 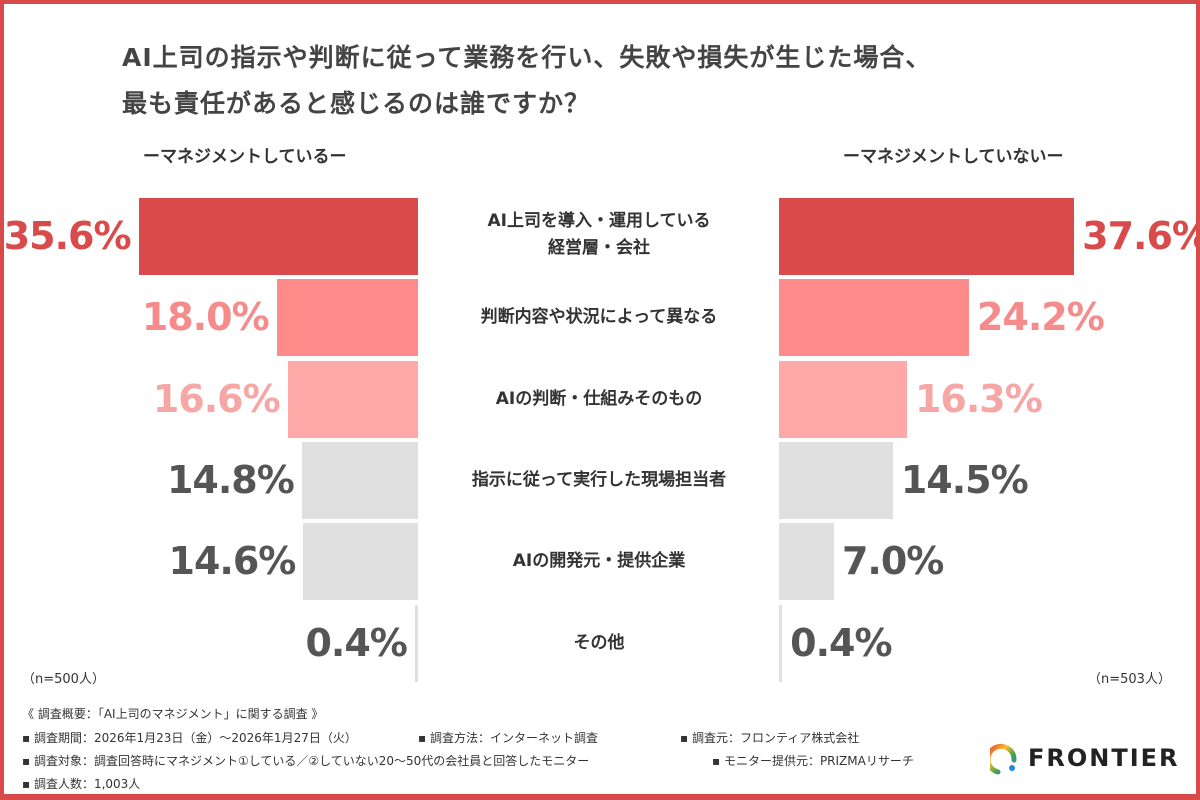 What do you see at coordinates (67, 236) in the screenshot?
I see `value-label-managing: 35.6%` at bounding box center [67, 236].